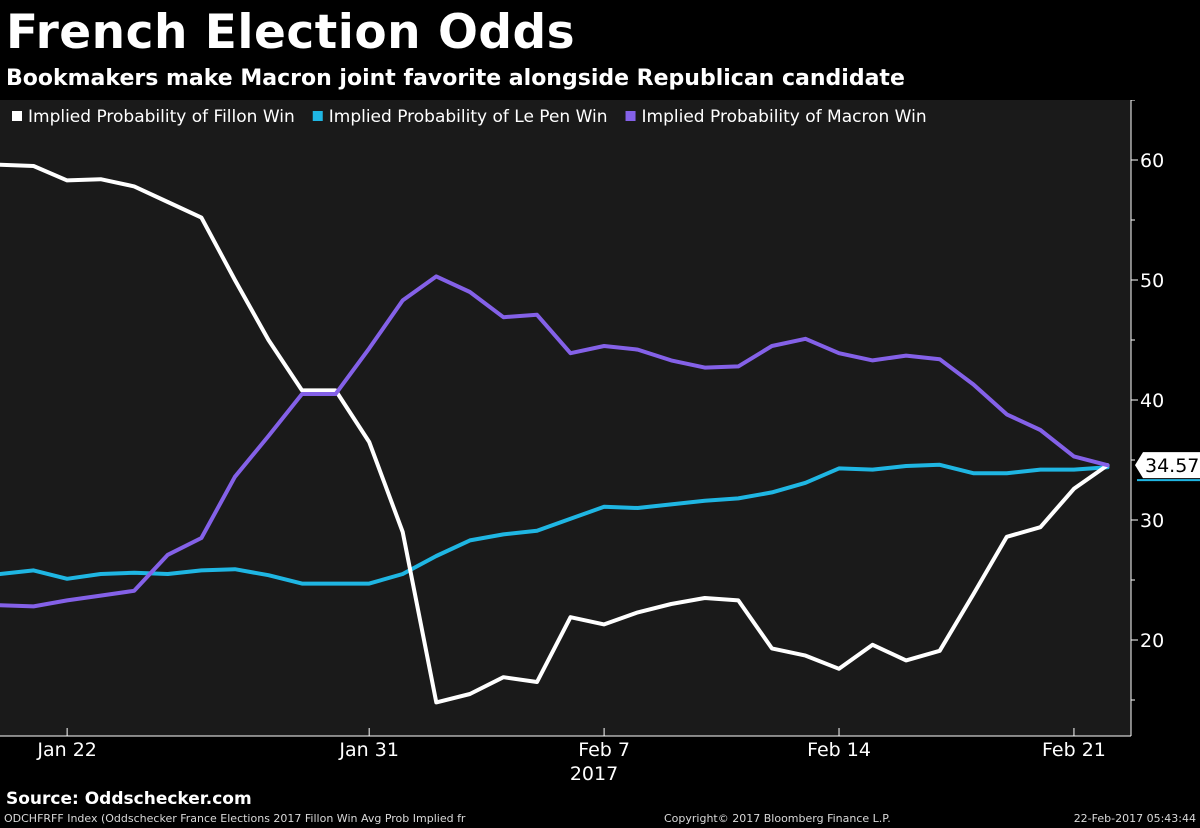 This screenshot has width=1200, height=828. I want to click on x-axis-year-label: 2017, so click(594, 774).